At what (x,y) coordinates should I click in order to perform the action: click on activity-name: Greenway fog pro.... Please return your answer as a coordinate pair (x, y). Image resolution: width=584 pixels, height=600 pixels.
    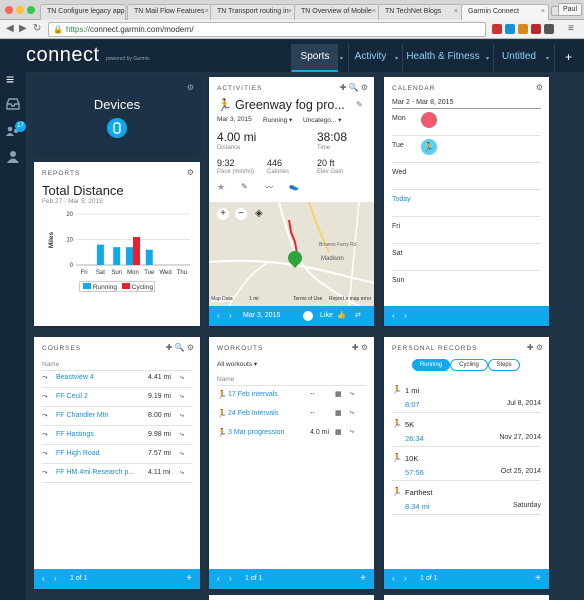
    Looking at the image, I should click on (290, 105).